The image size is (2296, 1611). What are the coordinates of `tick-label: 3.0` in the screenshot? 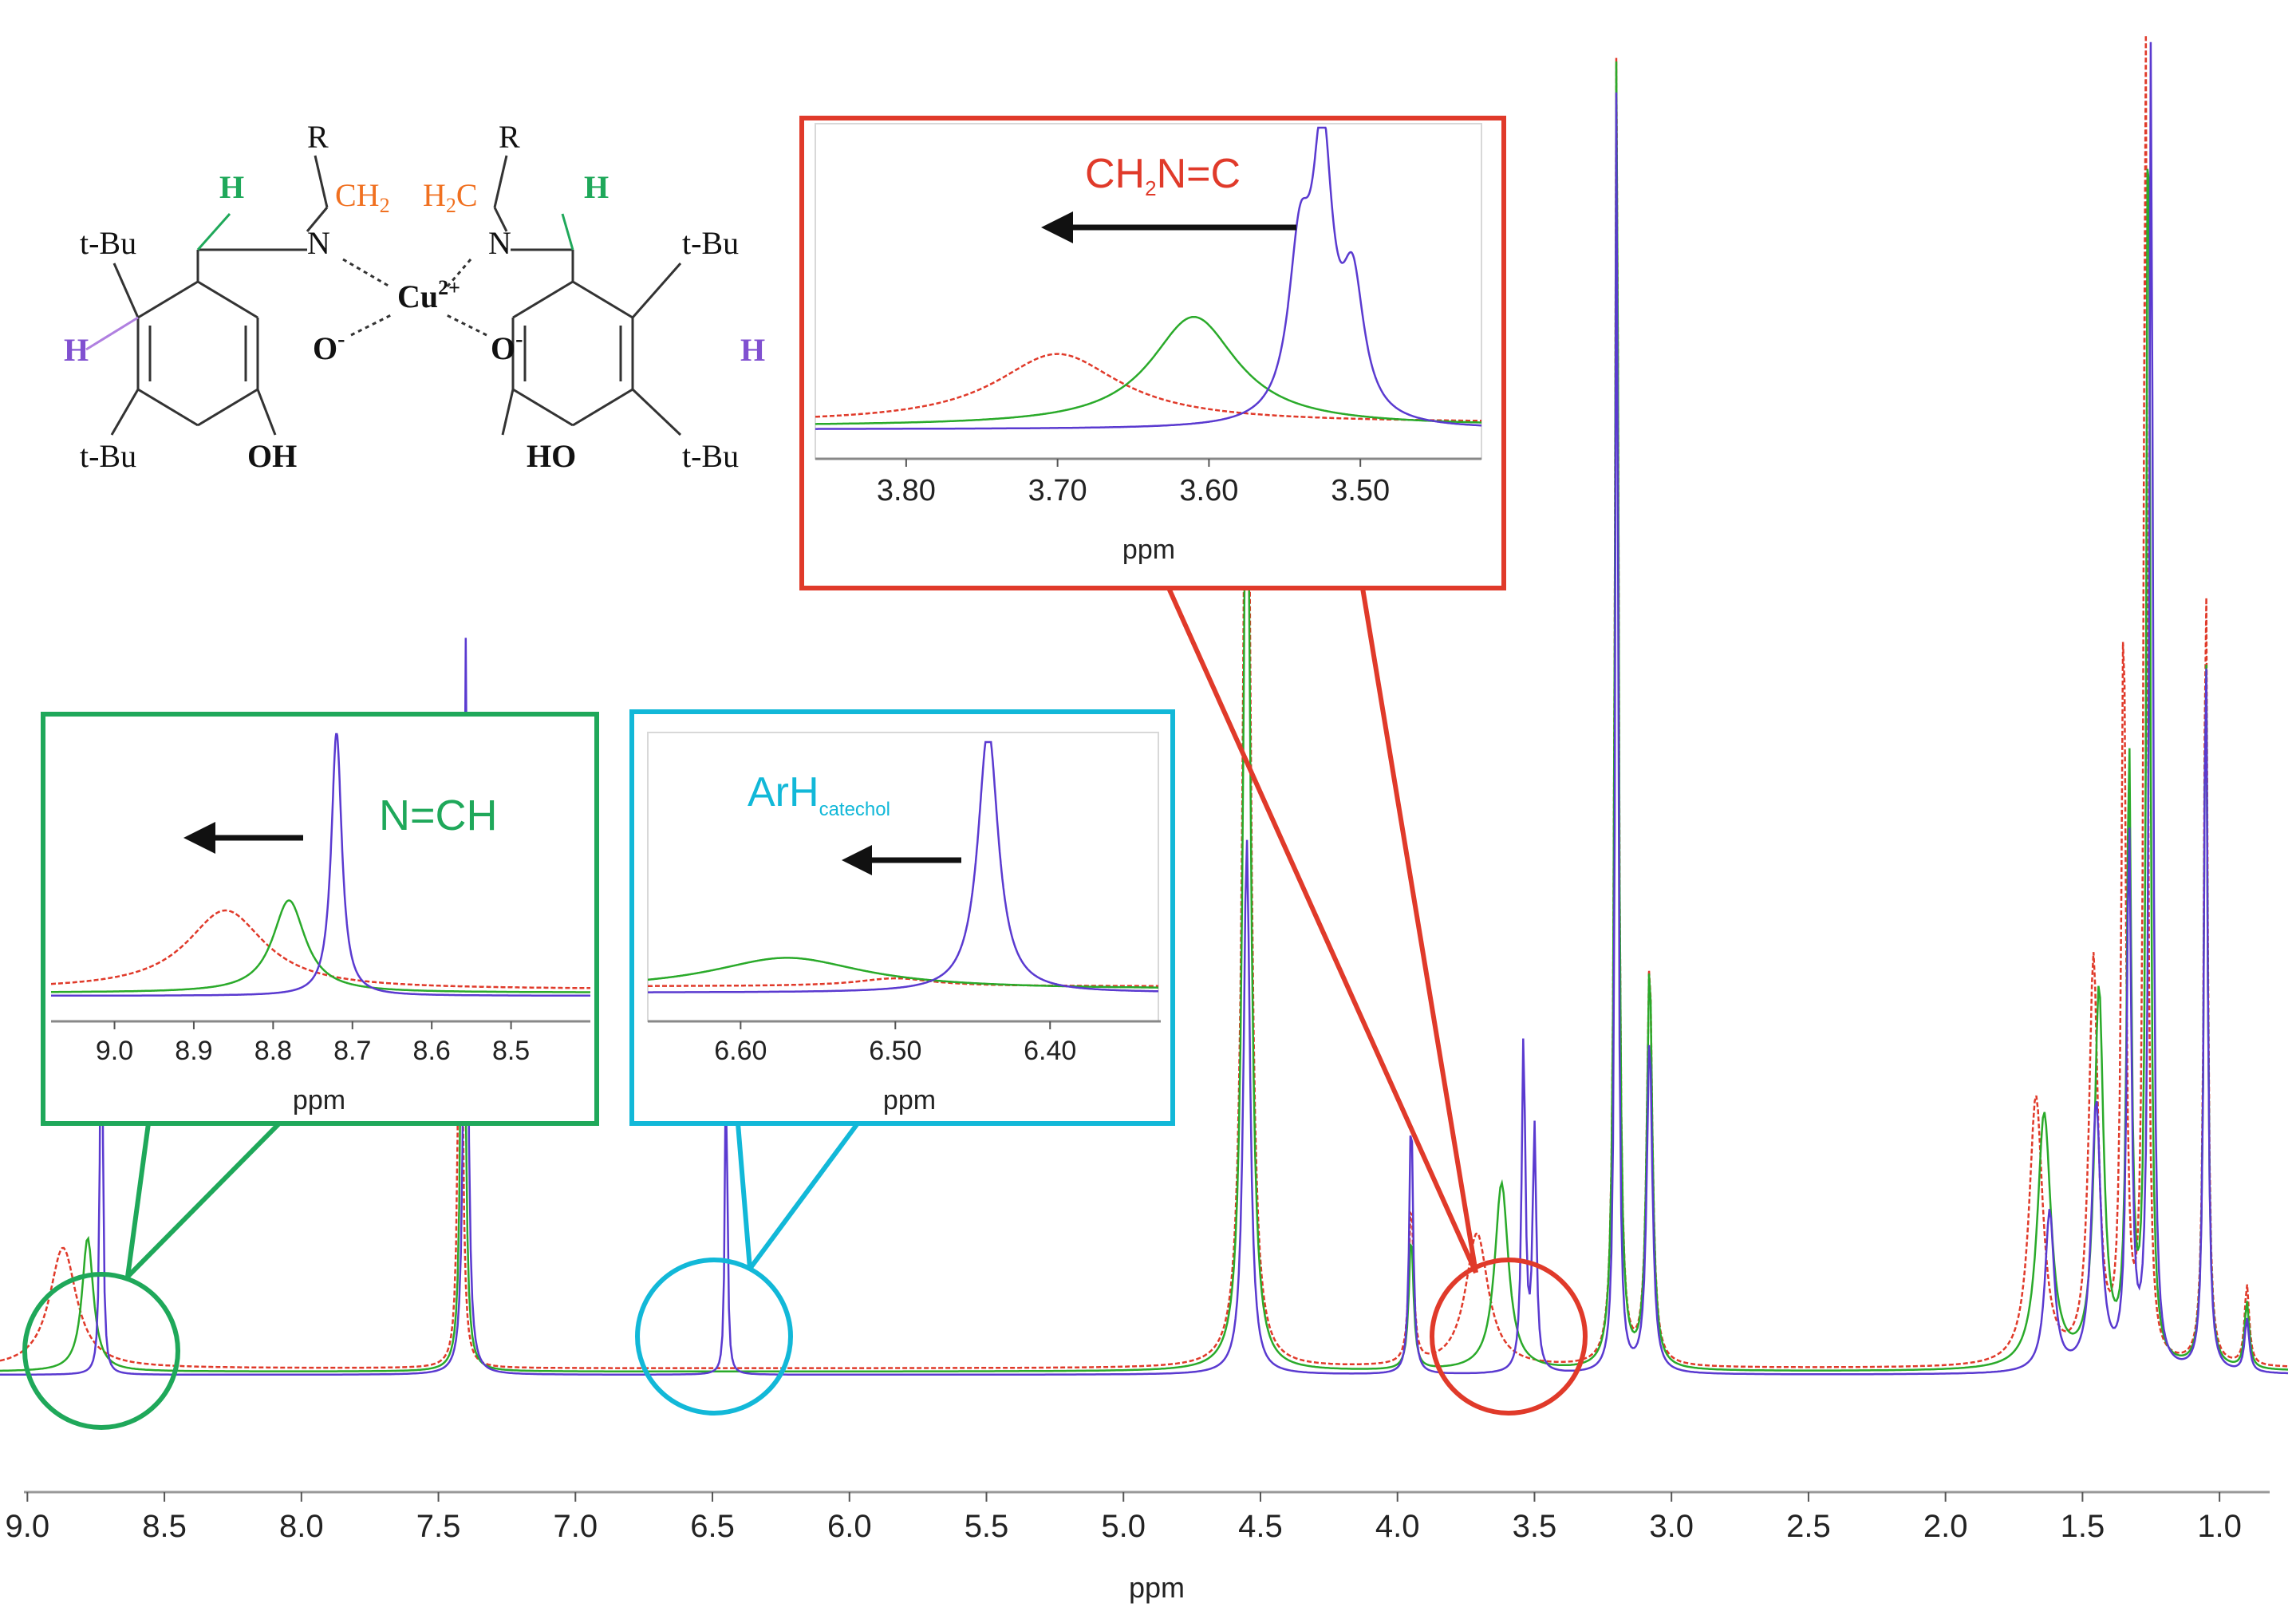 It's located at (1671, 1526).